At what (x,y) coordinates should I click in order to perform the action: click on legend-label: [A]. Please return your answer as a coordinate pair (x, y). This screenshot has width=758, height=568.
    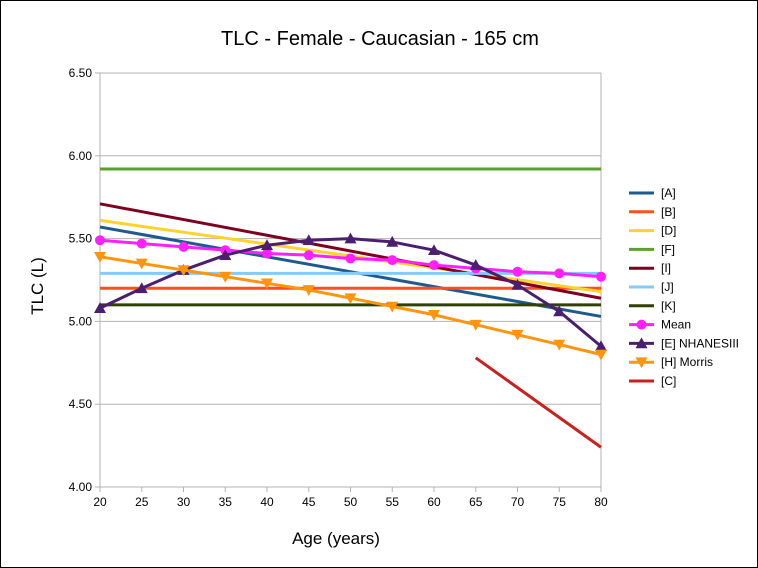
    Looking at the image, I should click on (668, 193).